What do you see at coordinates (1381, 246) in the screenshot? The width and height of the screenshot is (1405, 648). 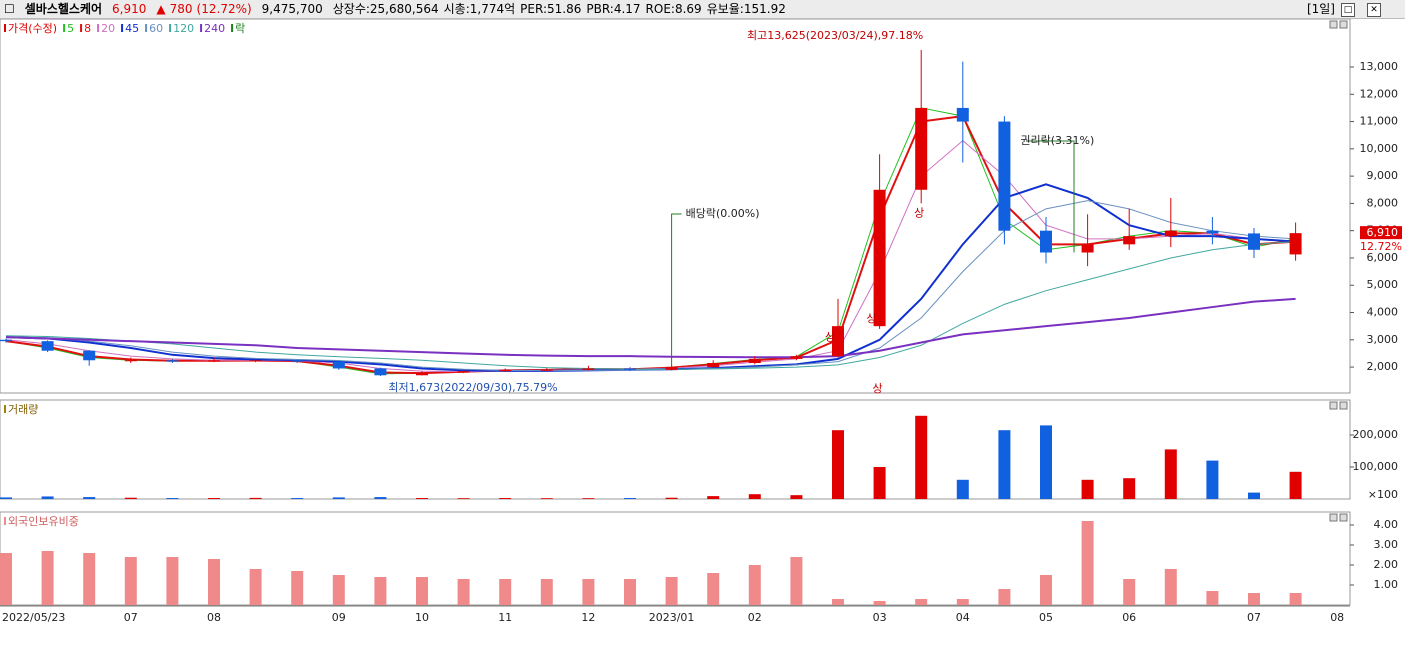 I see `pct-tag-label: 12.72%` at bounding box center [1381, 246].